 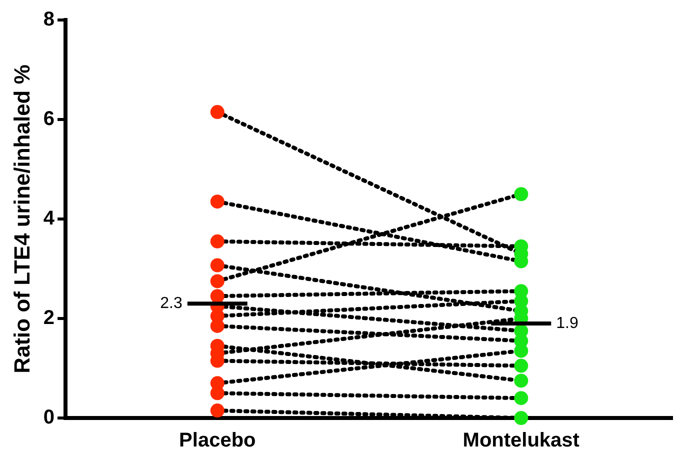 What do you see at coordinates (567, 323) in the screenshot?
I see `annotation: 1.9` at bounding box center [567, 323].